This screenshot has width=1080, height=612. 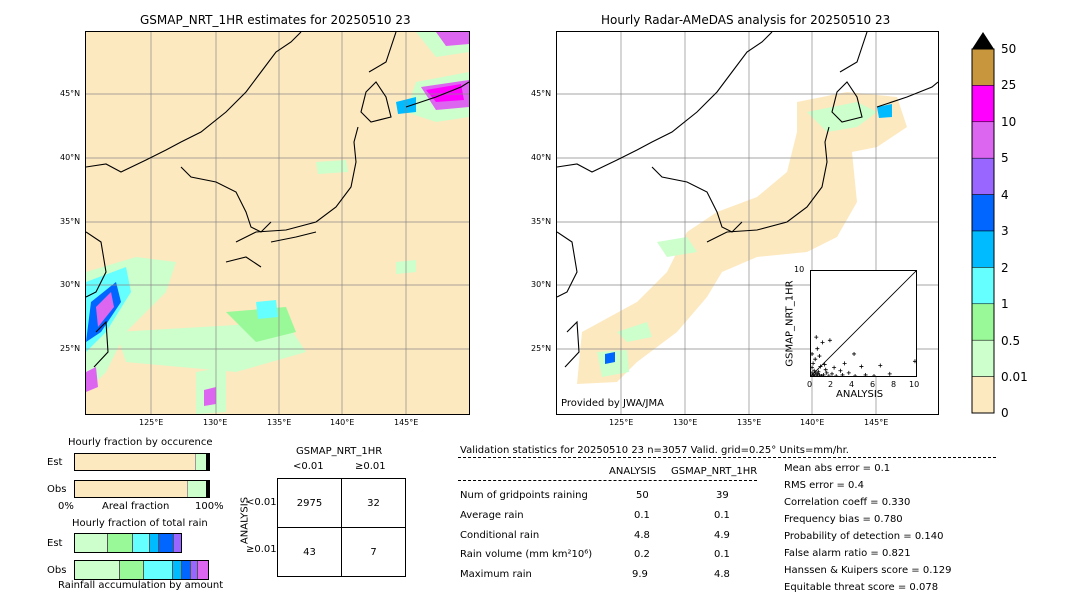 What do you see at coordinates (873, 384) in the screenshot?
I see `scatter-xtick: 6` at bounding box center [873, 384].